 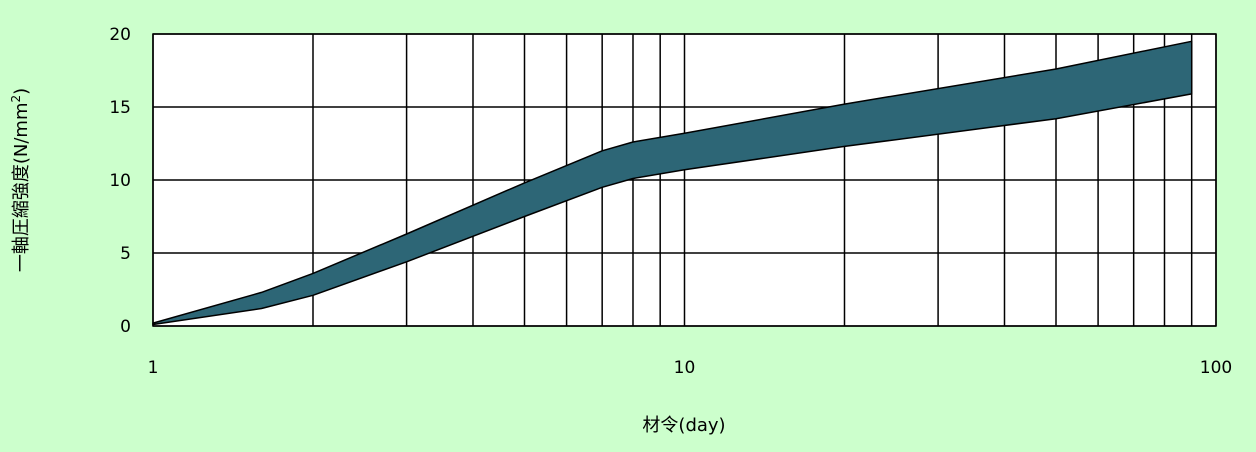 What do you see at coordinates (120, 35) in the screenshot?
I see `y-tick-label: 20` at bounding box center [120, 35].